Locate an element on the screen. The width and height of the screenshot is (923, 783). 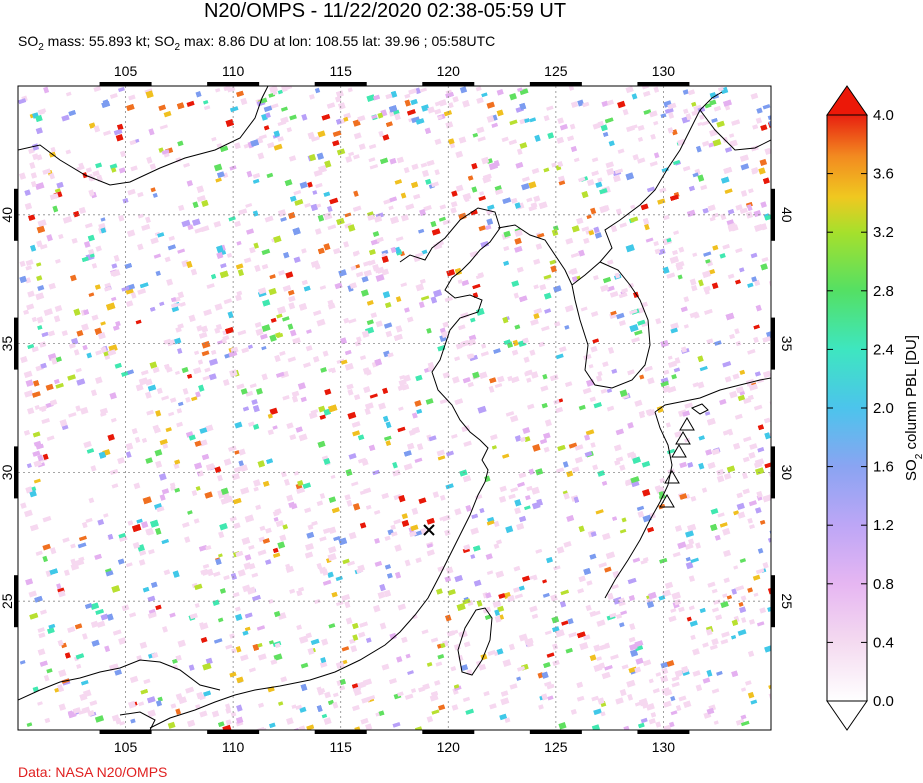
colorbar-min-arrow is located at coordinates (847, 715).